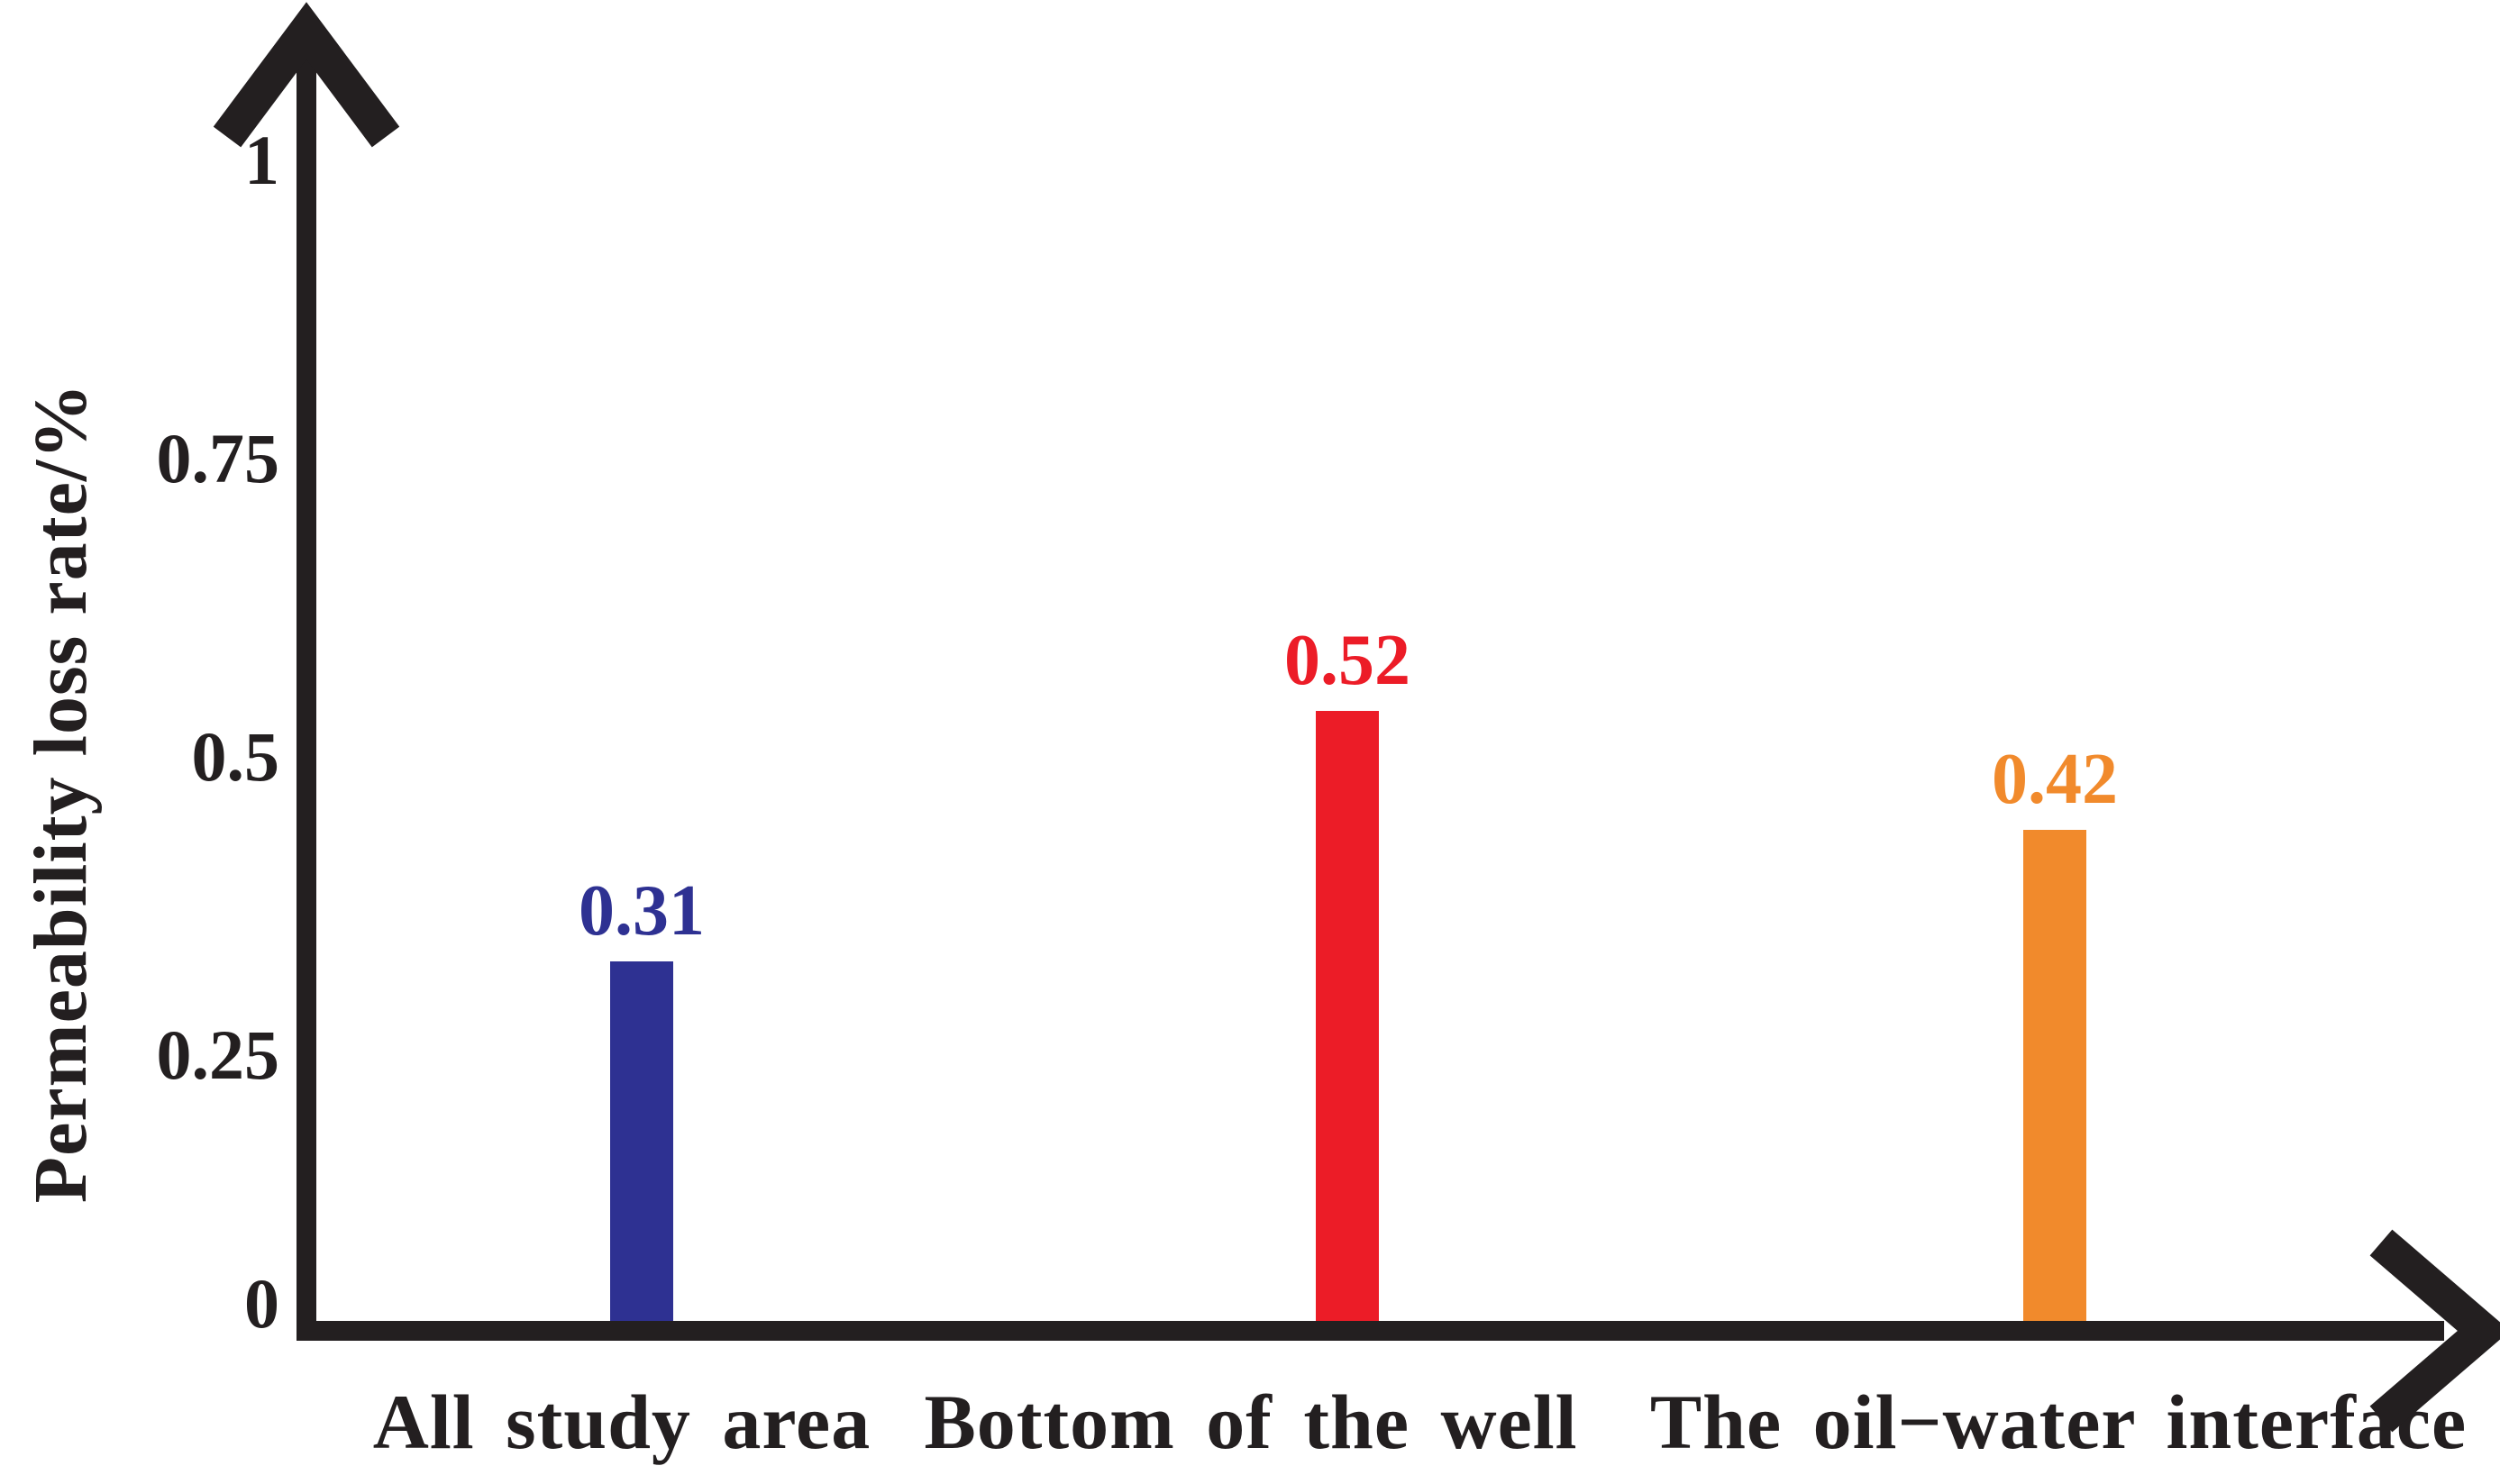  What do you see at coordinates (261, 160) in the screenshot?
I see `y-tick-label: 1` at bounding box center [261, 160].